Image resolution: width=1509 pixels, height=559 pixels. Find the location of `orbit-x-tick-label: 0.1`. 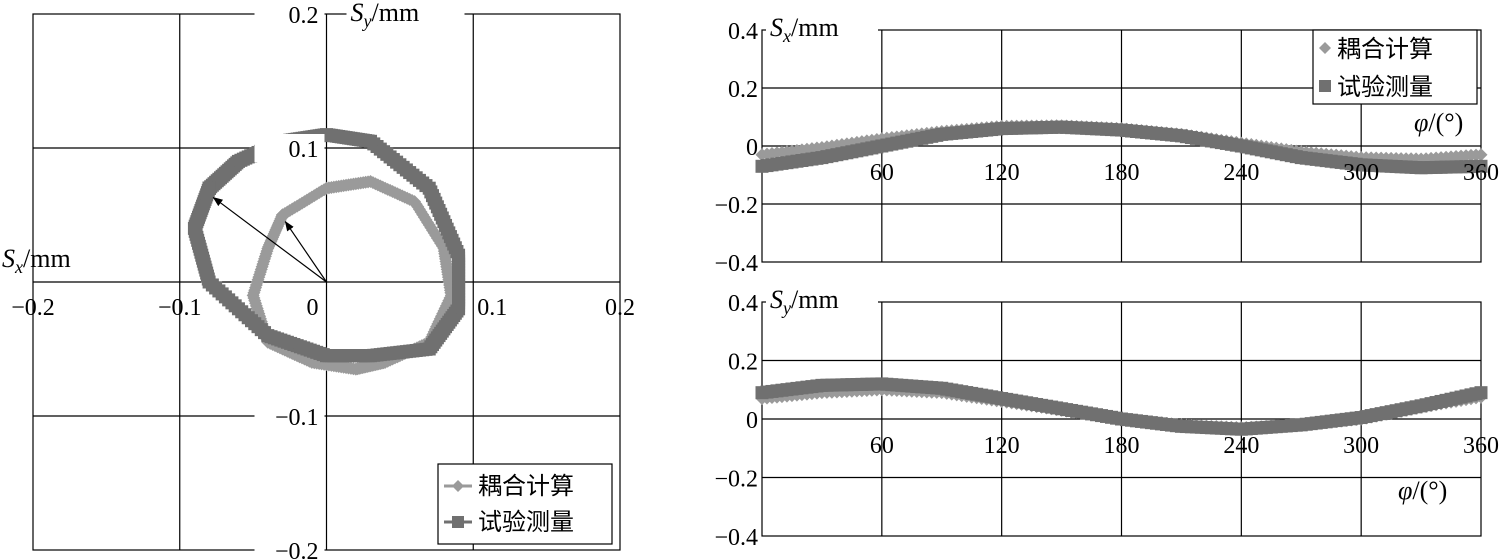

orbit-x-tick-label: 0.1 is located at coordinates (492, 308).